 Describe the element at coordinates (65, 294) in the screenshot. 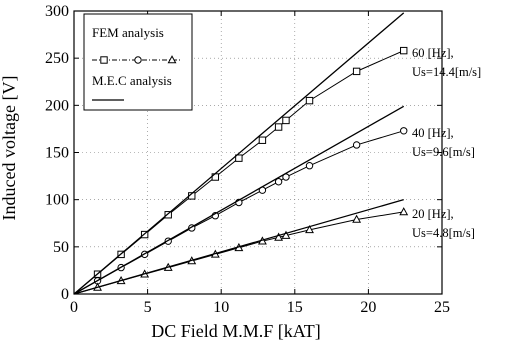

I see `y-tick-label: 0` at that location.